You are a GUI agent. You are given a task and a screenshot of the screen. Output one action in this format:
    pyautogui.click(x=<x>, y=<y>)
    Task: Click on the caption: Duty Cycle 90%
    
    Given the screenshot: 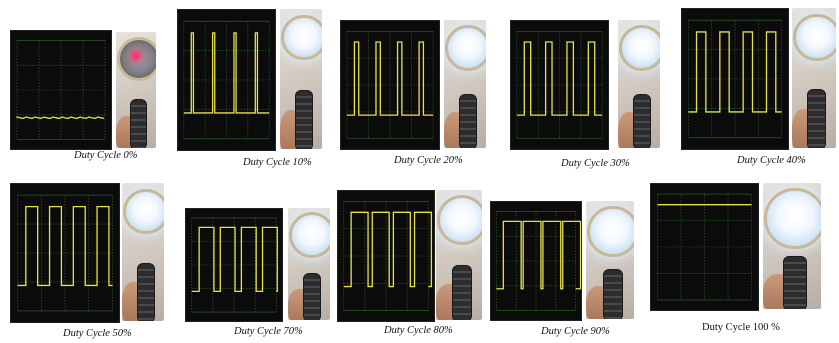 What is the action you would take?
    pyautogui.click(x=575, y=331)
    